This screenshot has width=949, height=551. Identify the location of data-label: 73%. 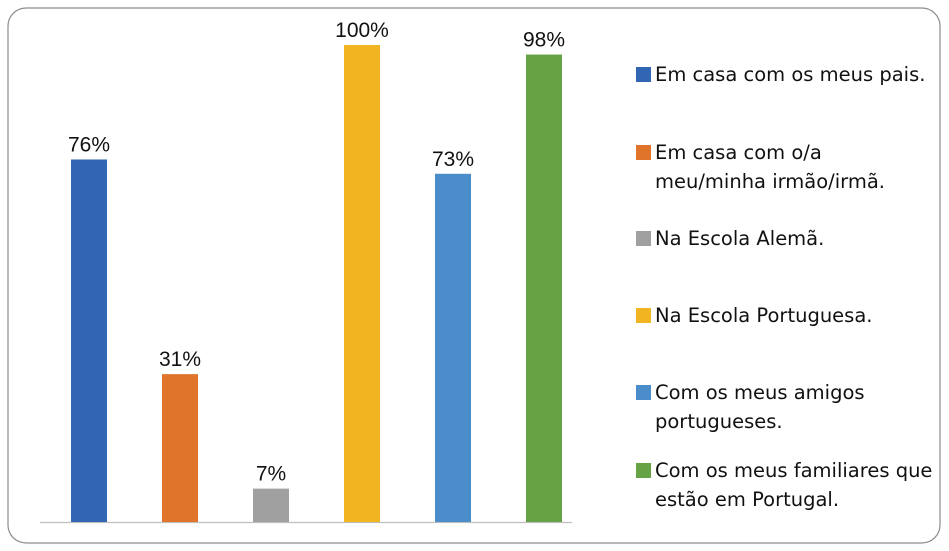
(453, 159).